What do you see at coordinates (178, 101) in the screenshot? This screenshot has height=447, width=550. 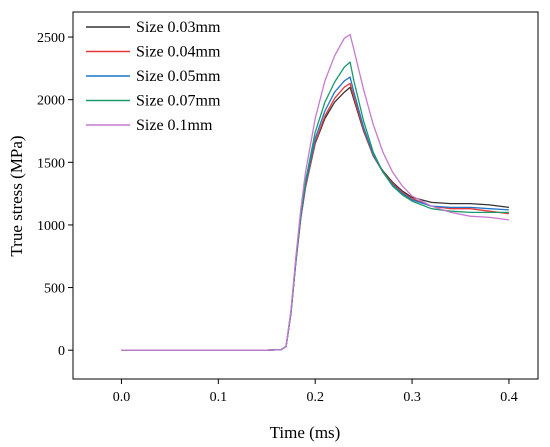 I see `legend-label-4: Size 0.07mm` at bounding box center [178, 101].